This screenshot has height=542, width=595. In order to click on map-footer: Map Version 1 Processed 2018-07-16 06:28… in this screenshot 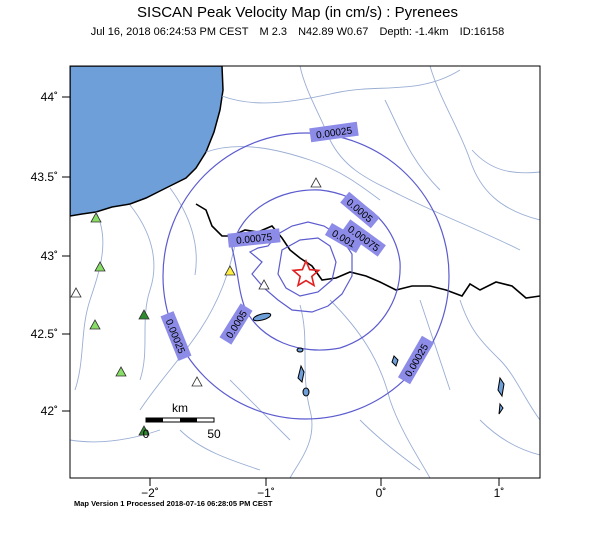, I will do `click(173, 503)`.